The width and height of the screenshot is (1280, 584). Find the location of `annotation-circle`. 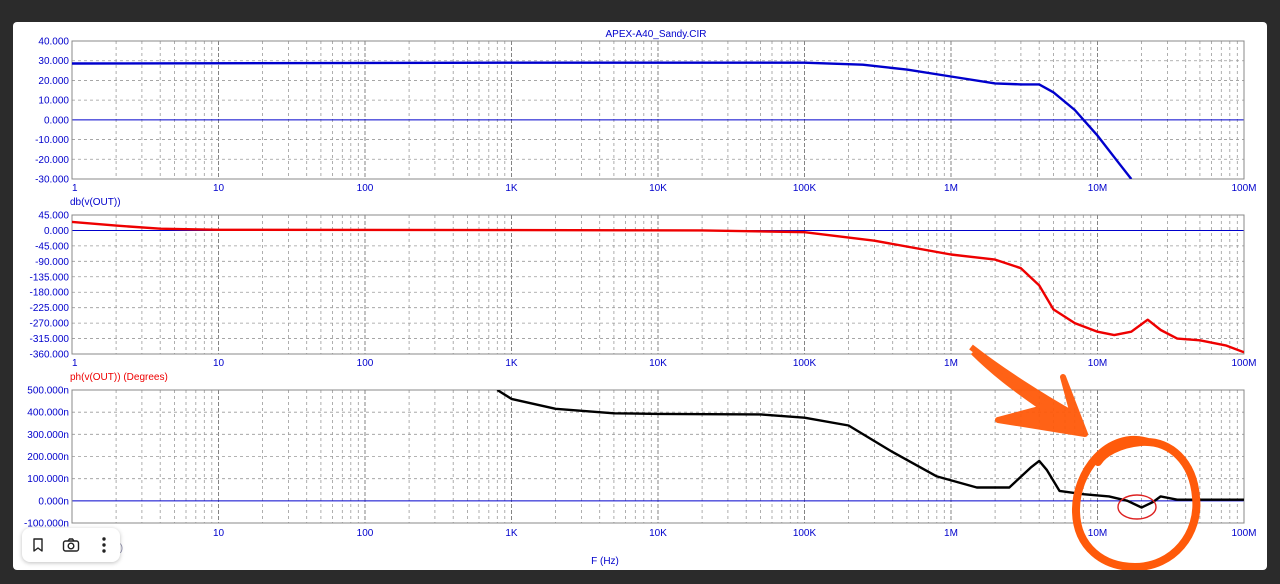

annotation-circle is located at coordinates (1136, 503).